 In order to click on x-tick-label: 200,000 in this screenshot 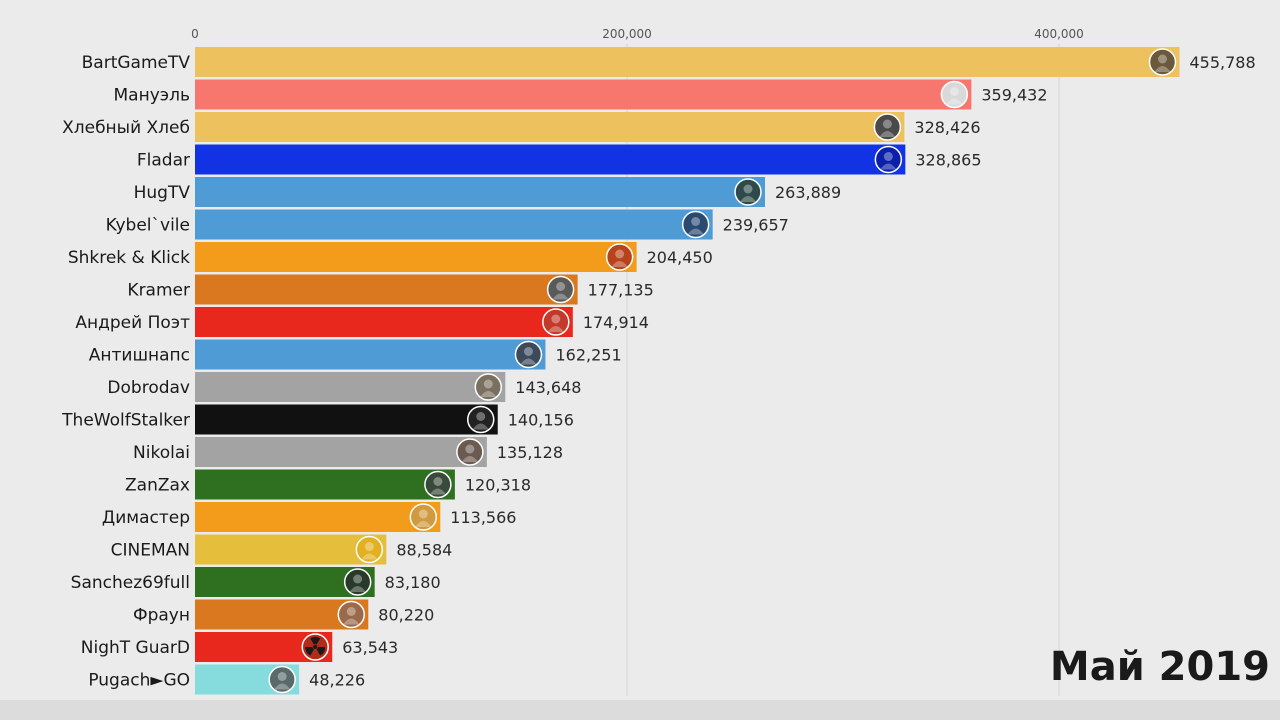, I will do `click(627, 34)`.